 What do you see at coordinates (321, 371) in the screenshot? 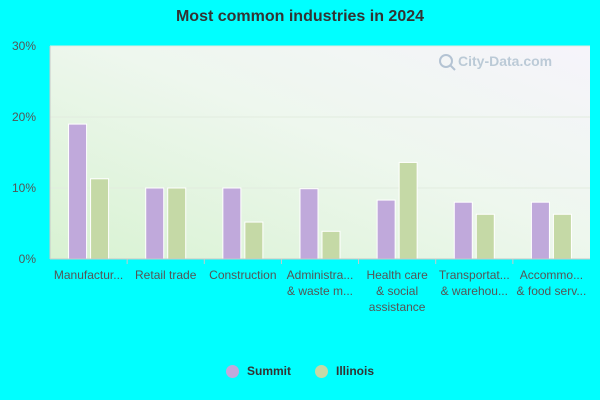
I see `legend-swatch-illinois` at bounding box center [321, 371].